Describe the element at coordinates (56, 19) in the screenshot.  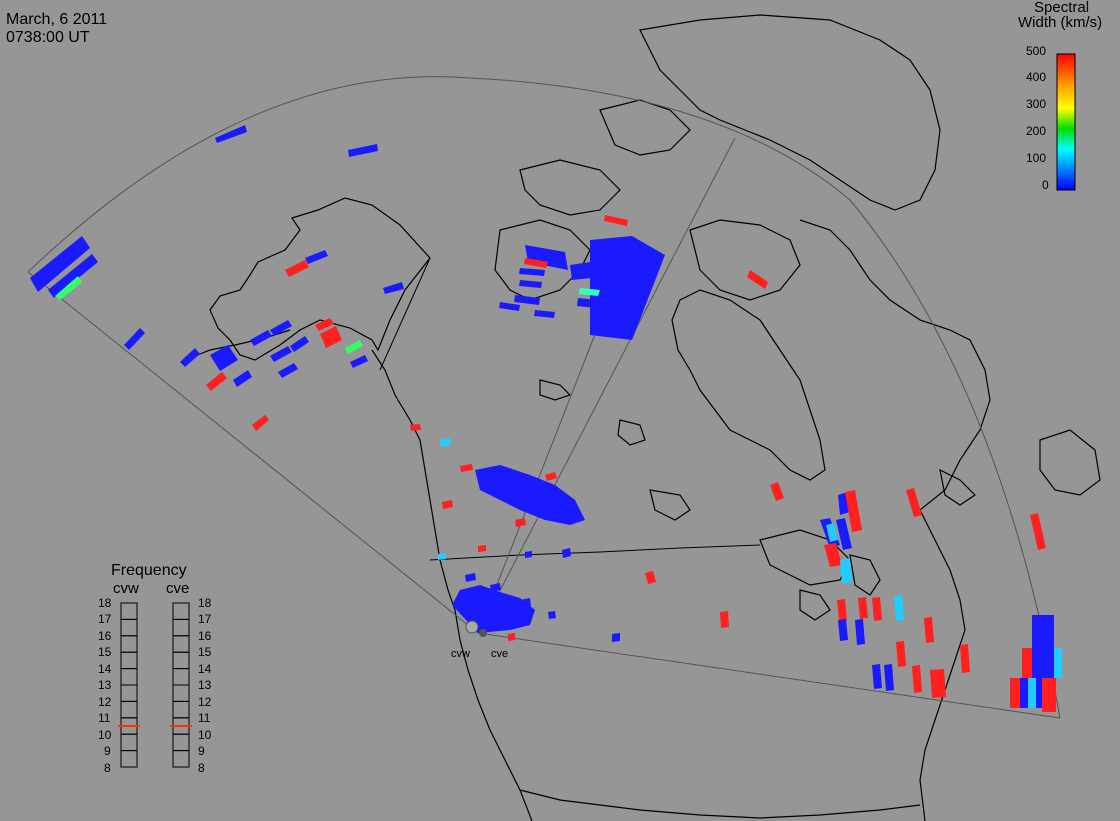
I see `date-text: March, 6 2011` at that location.